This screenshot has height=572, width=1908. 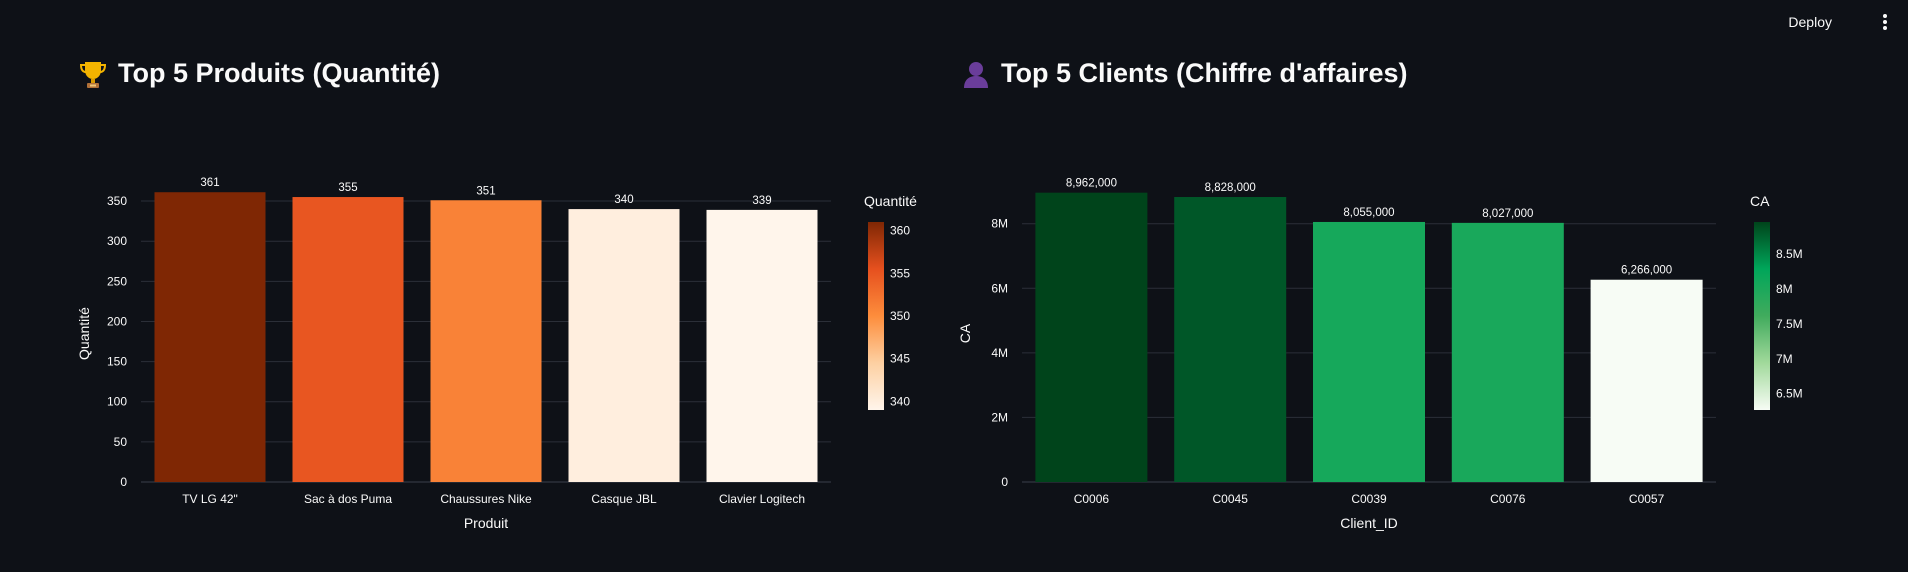 What do you see at coordinates (486, 499) in the screenshot?
I see `chart1-x-tick-label: Chaussures Nike` at bounding box center [486, 499].